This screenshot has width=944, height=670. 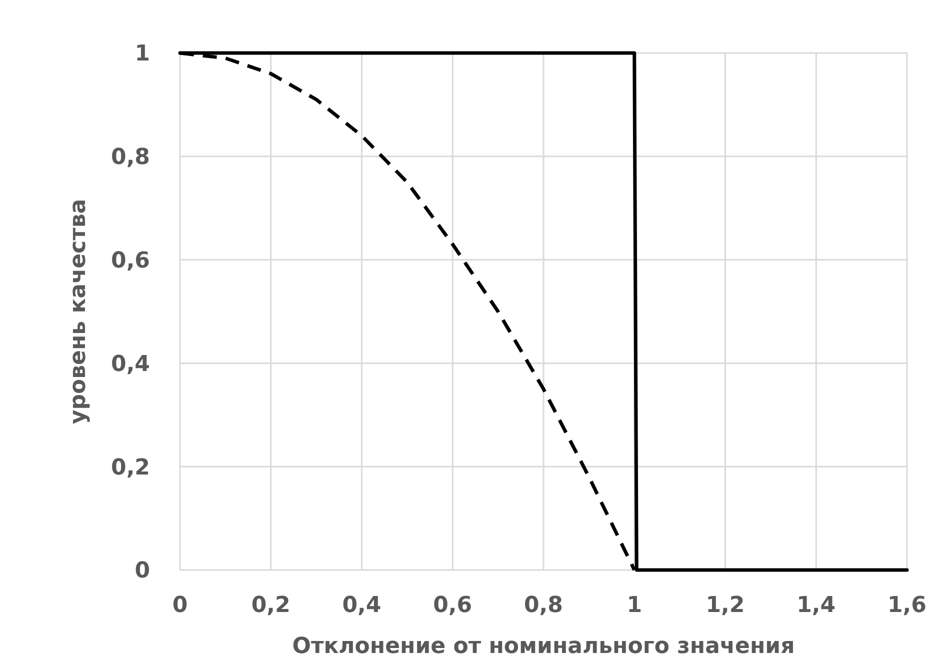 What do you see at coordinates (452, 605) in the screenshot?
I see `x-tick-label: 0,6` at bounding box center [452, 605].